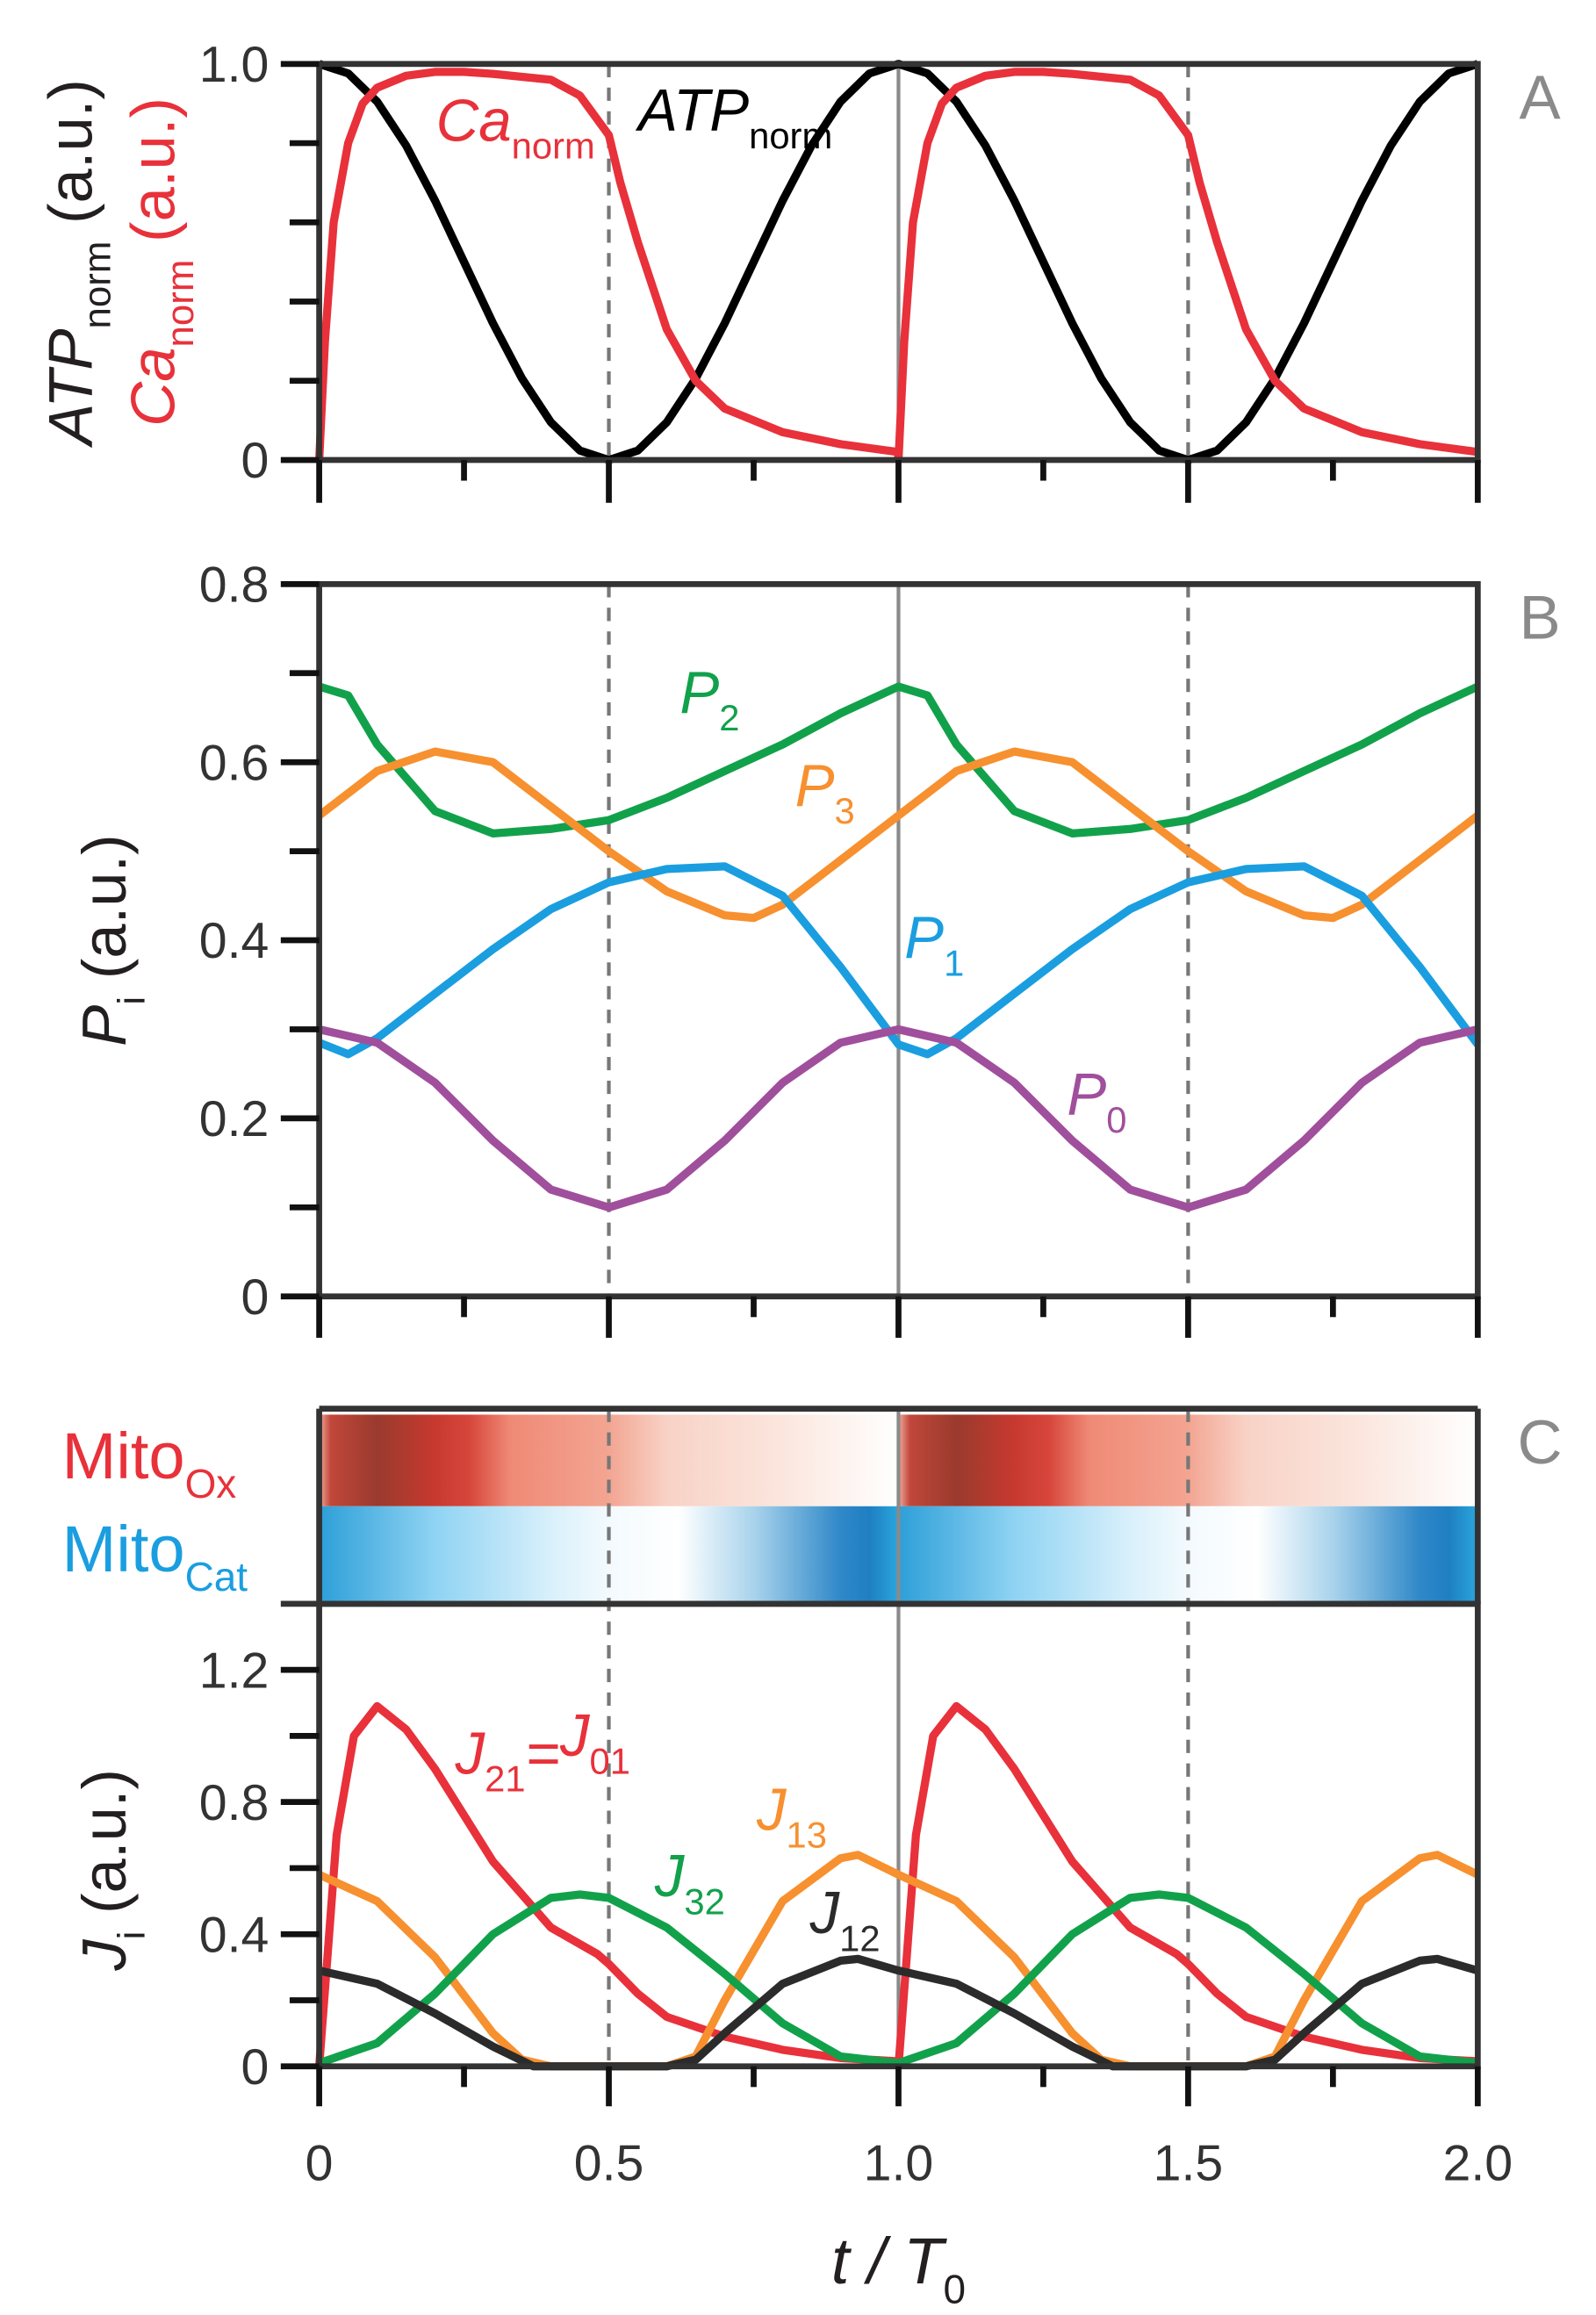 The width and height of the screenshot is (1596, 2315). What do you see at coordinates (216, 1577) in the screenshot?
I see `heatmap-label-mitocat-sub: Cat` at bounding box center [216, 1577].